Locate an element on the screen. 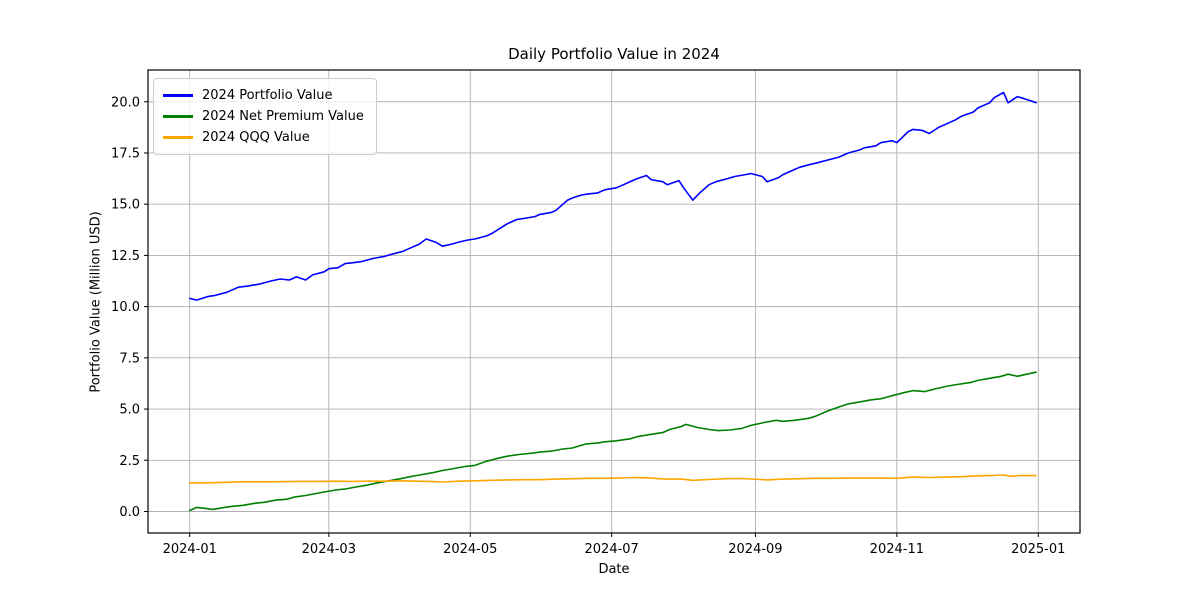 This screenshot has width=1200, height=600. x-tick-label: 2024-05 is located at coordinates (470, 549).